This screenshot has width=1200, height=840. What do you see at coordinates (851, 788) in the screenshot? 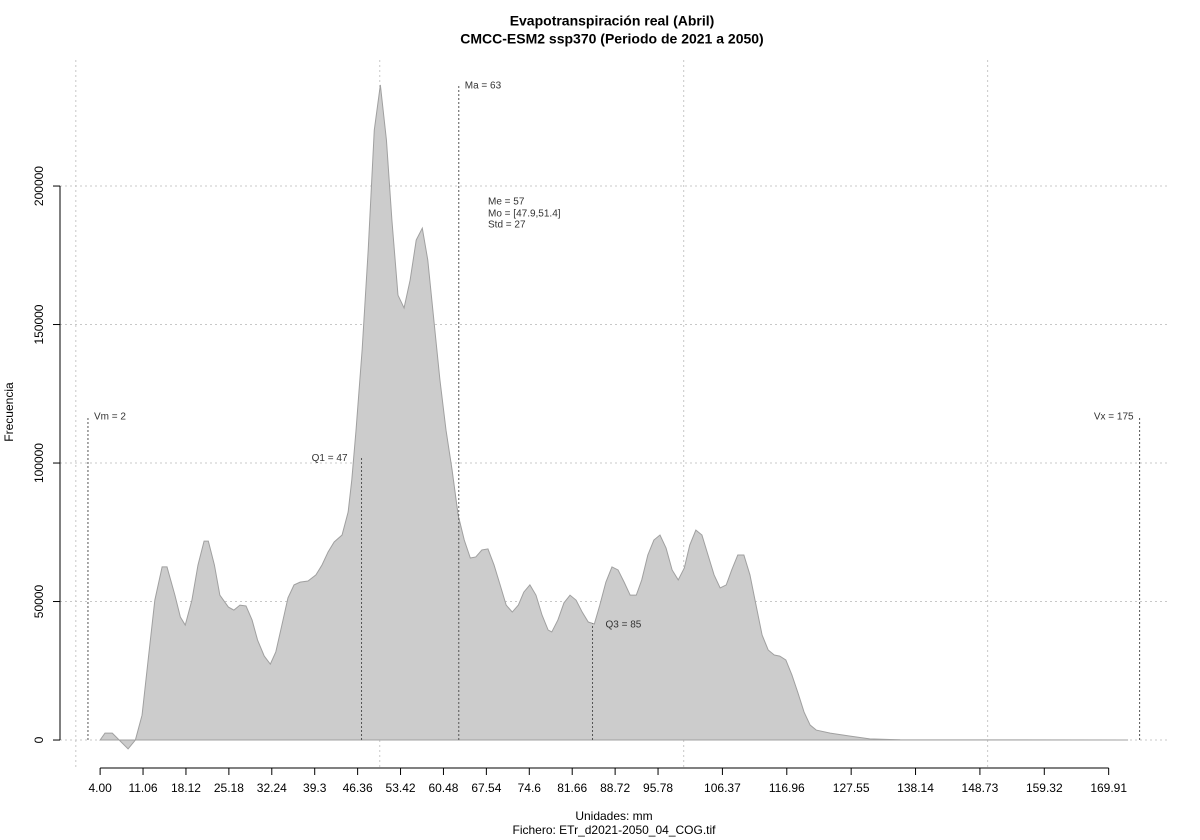
I see `x-tick-label: 127.55` at bounding box center [851, 788].